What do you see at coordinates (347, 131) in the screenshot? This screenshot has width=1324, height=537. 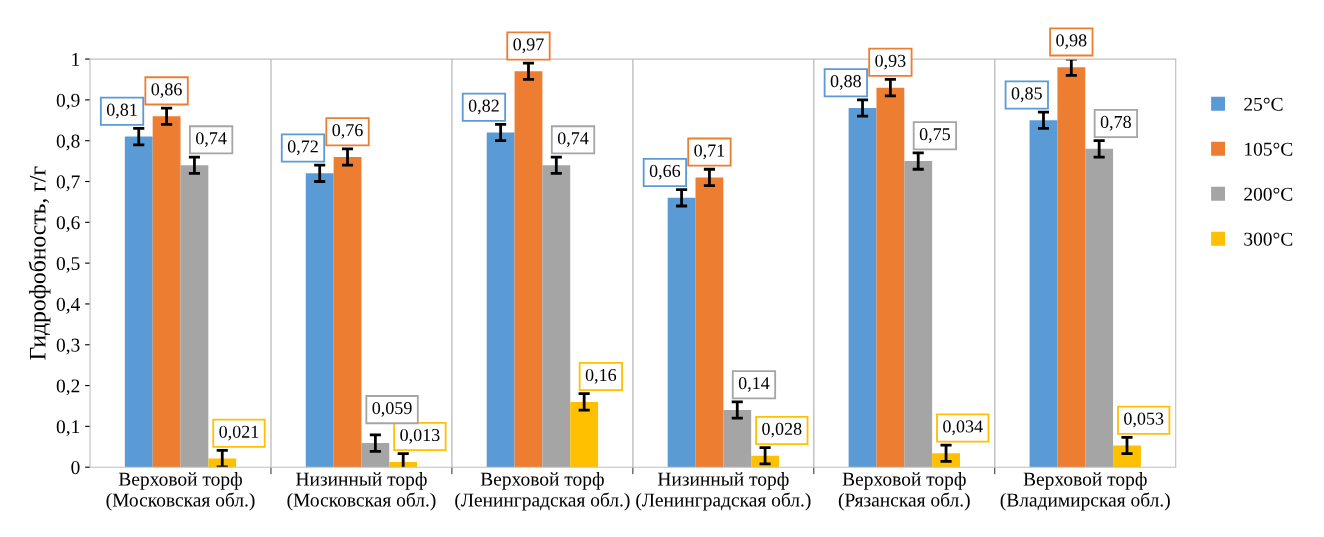 I see `data-label: 0,76` at bounding box center [347, 131].